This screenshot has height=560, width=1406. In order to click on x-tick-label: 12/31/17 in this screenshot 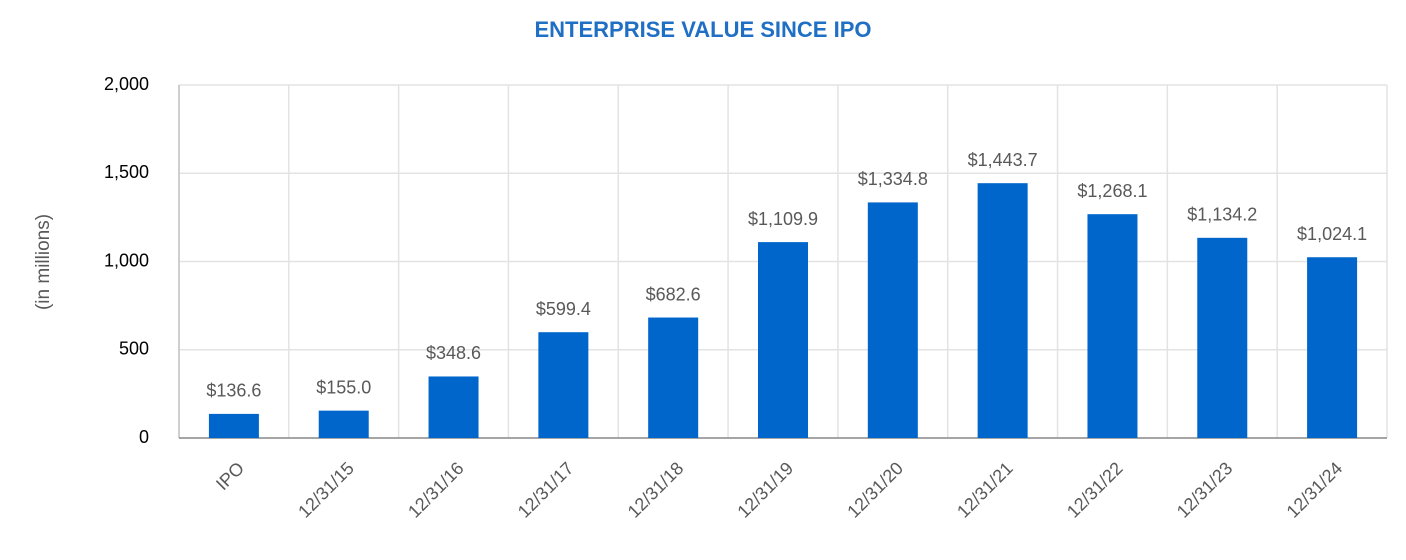, I will do `click(546, 490)`.